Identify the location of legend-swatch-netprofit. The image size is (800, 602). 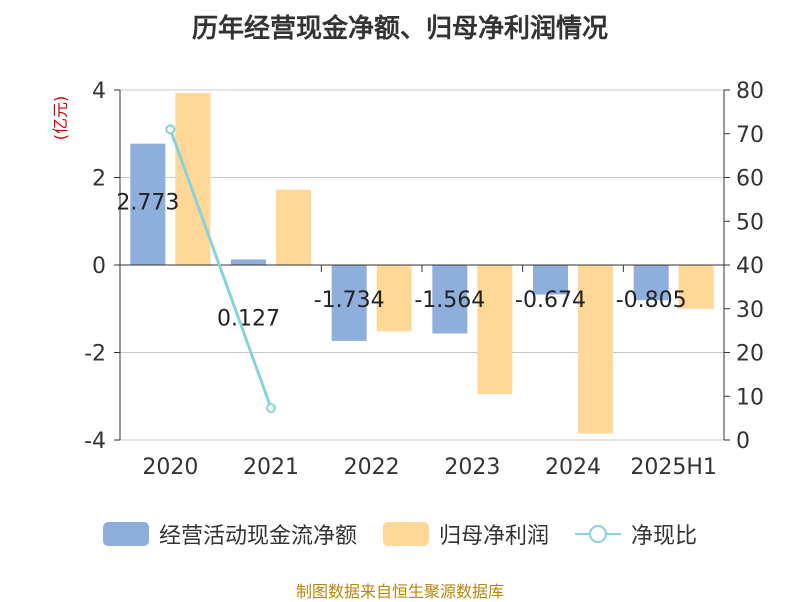
(405, 534).